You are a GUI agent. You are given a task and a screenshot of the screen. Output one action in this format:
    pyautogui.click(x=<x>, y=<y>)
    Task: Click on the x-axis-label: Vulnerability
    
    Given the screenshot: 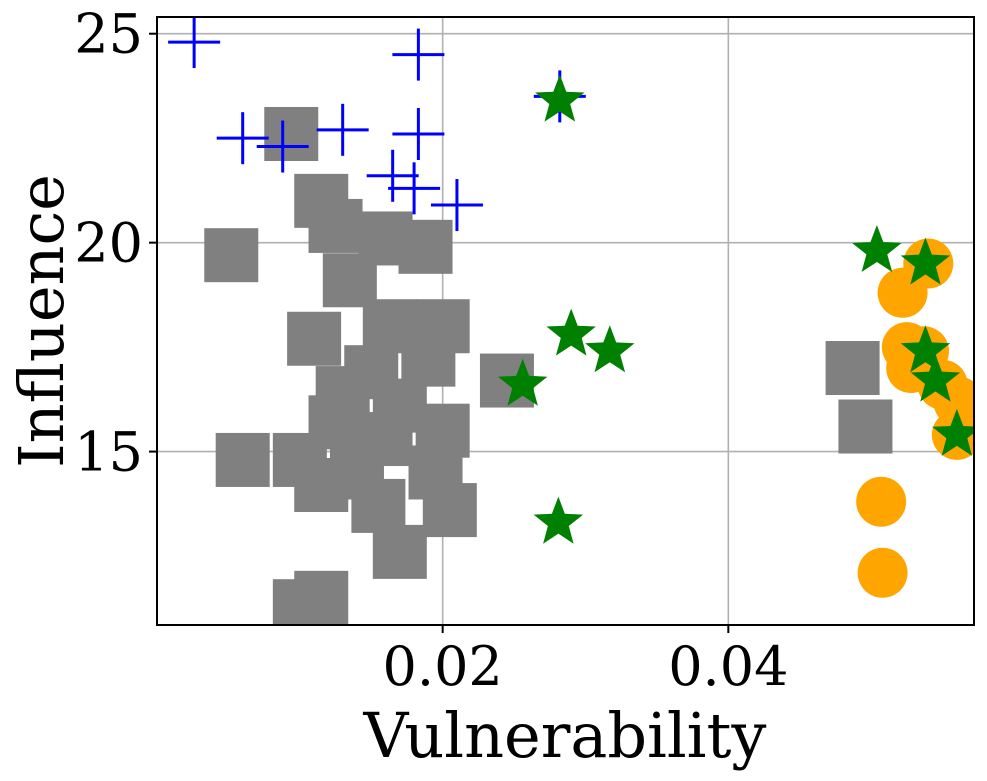 What is the action you would take?
    pyautogui.click(x=565, y=735)
    